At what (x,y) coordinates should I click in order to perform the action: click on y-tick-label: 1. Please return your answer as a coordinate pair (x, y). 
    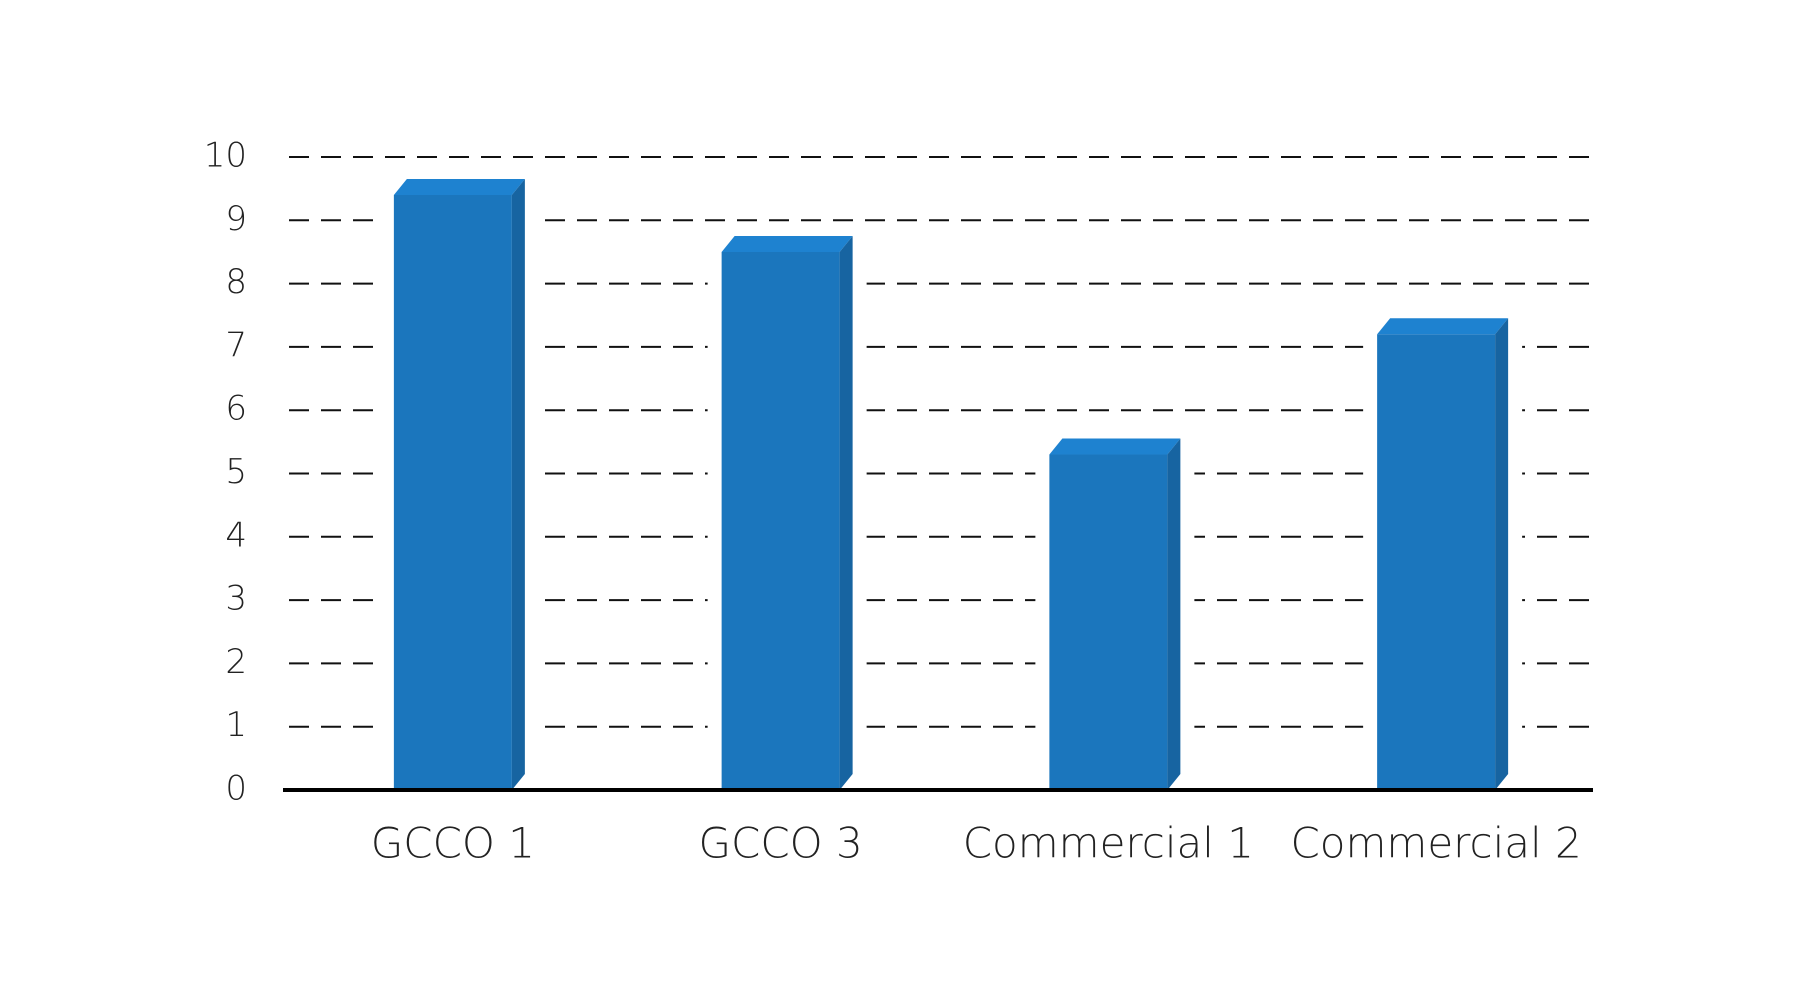
    Looking at the image, I should click on (236, 725).